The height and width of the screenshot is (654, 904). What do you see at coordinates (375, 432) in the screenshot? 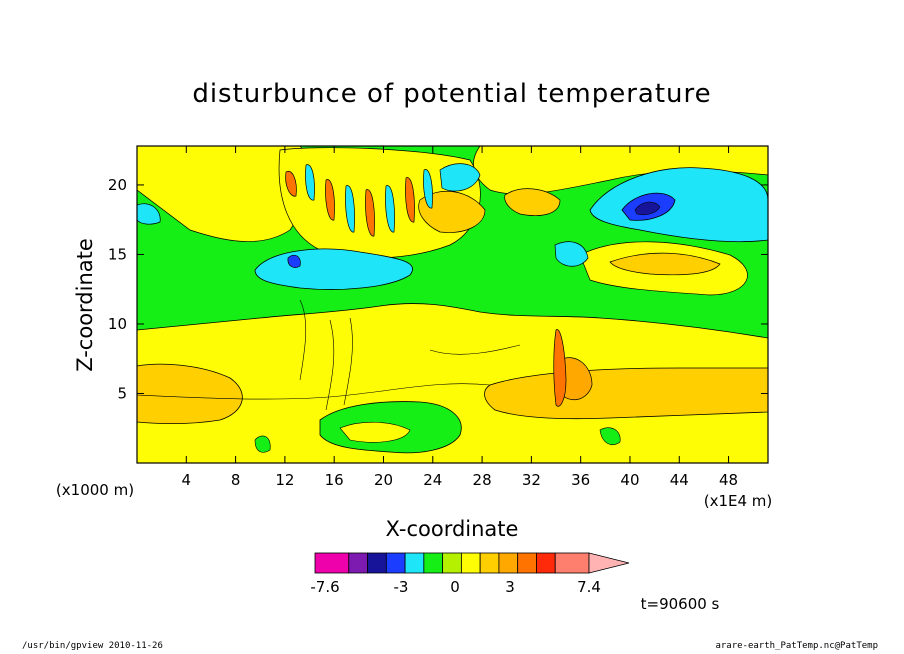
I see `field-yellow-lower-pocket` at bounding box center [375, 432].